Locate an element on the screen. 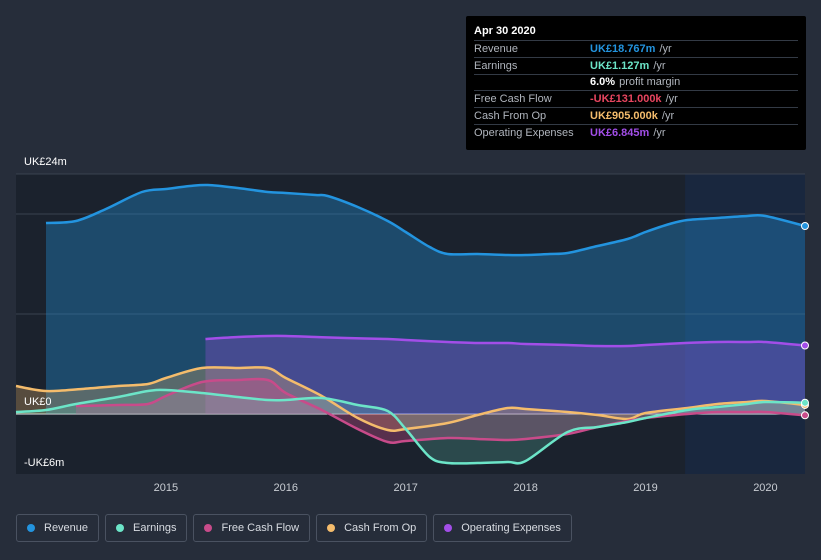  legend-label: Revenue is located at coordinates (66, 528).